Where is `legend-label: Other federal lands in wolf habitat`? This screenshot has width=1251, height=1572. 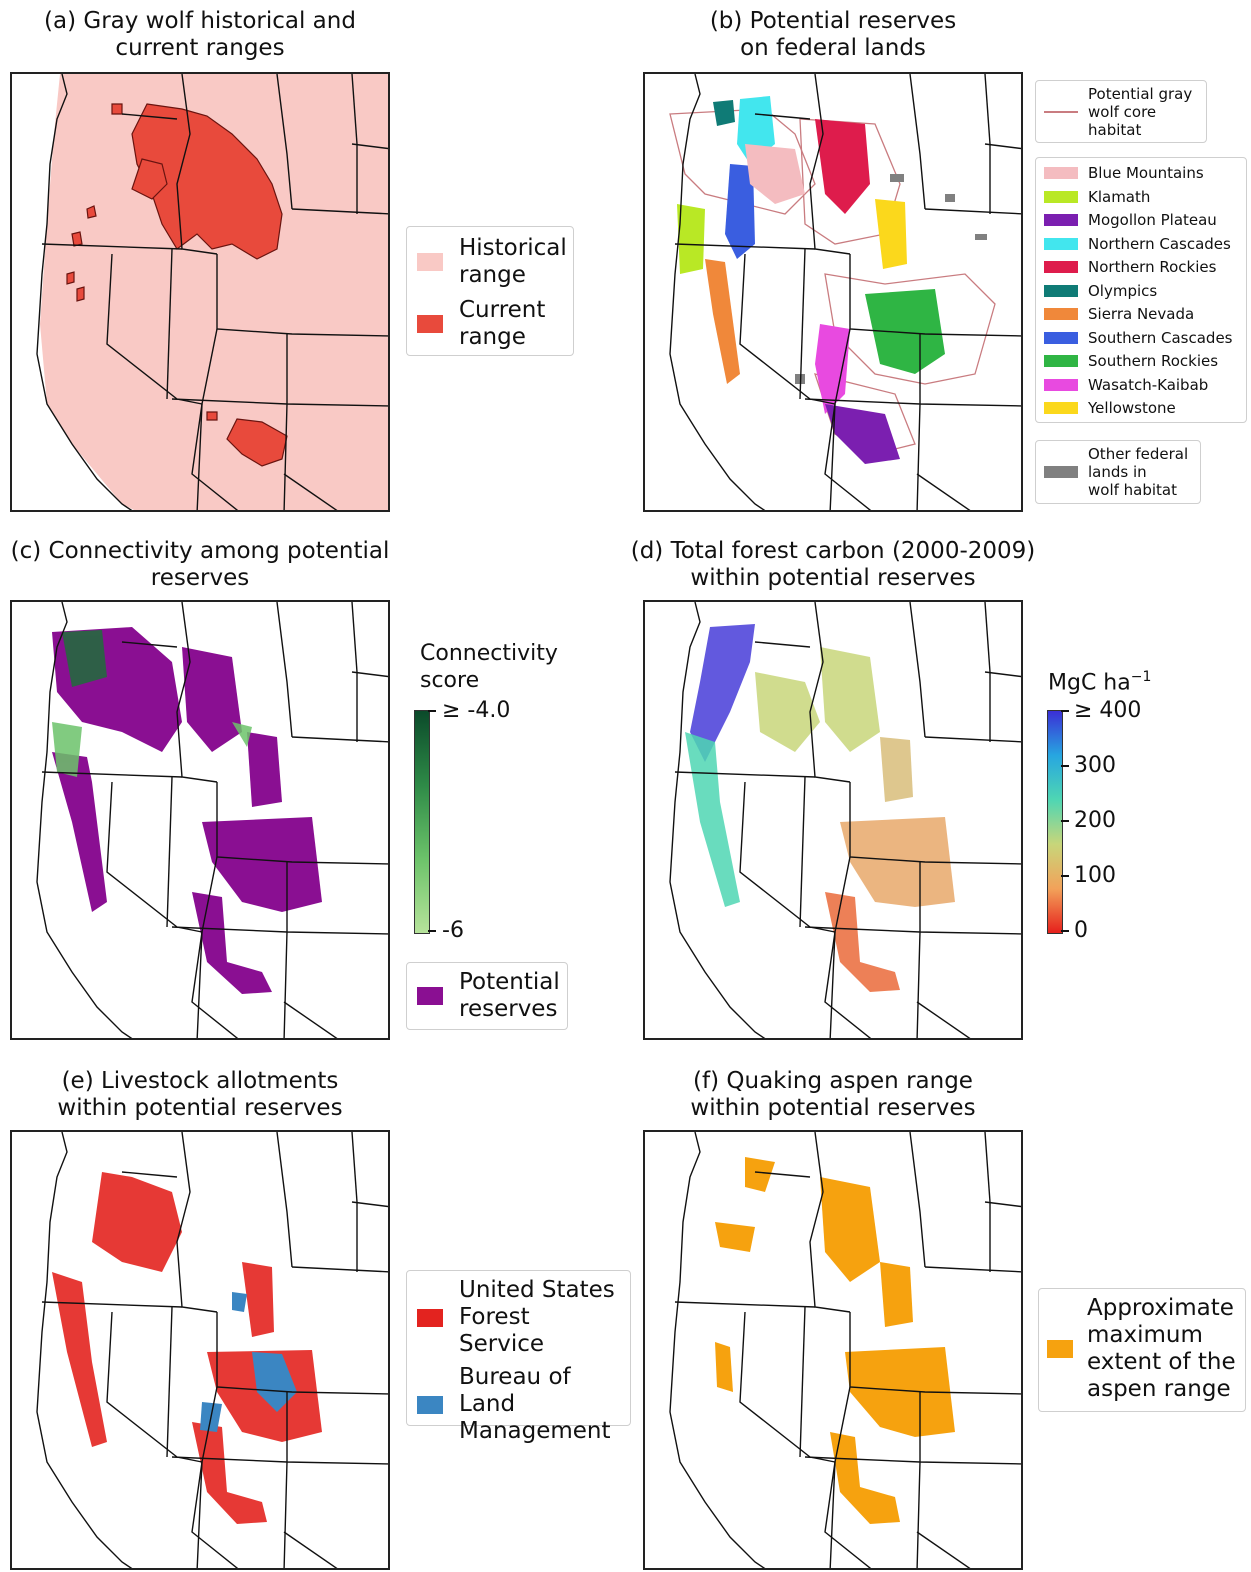
legend-label: Other federal lands in wolf habitat is located at coordinates (1138, 472).